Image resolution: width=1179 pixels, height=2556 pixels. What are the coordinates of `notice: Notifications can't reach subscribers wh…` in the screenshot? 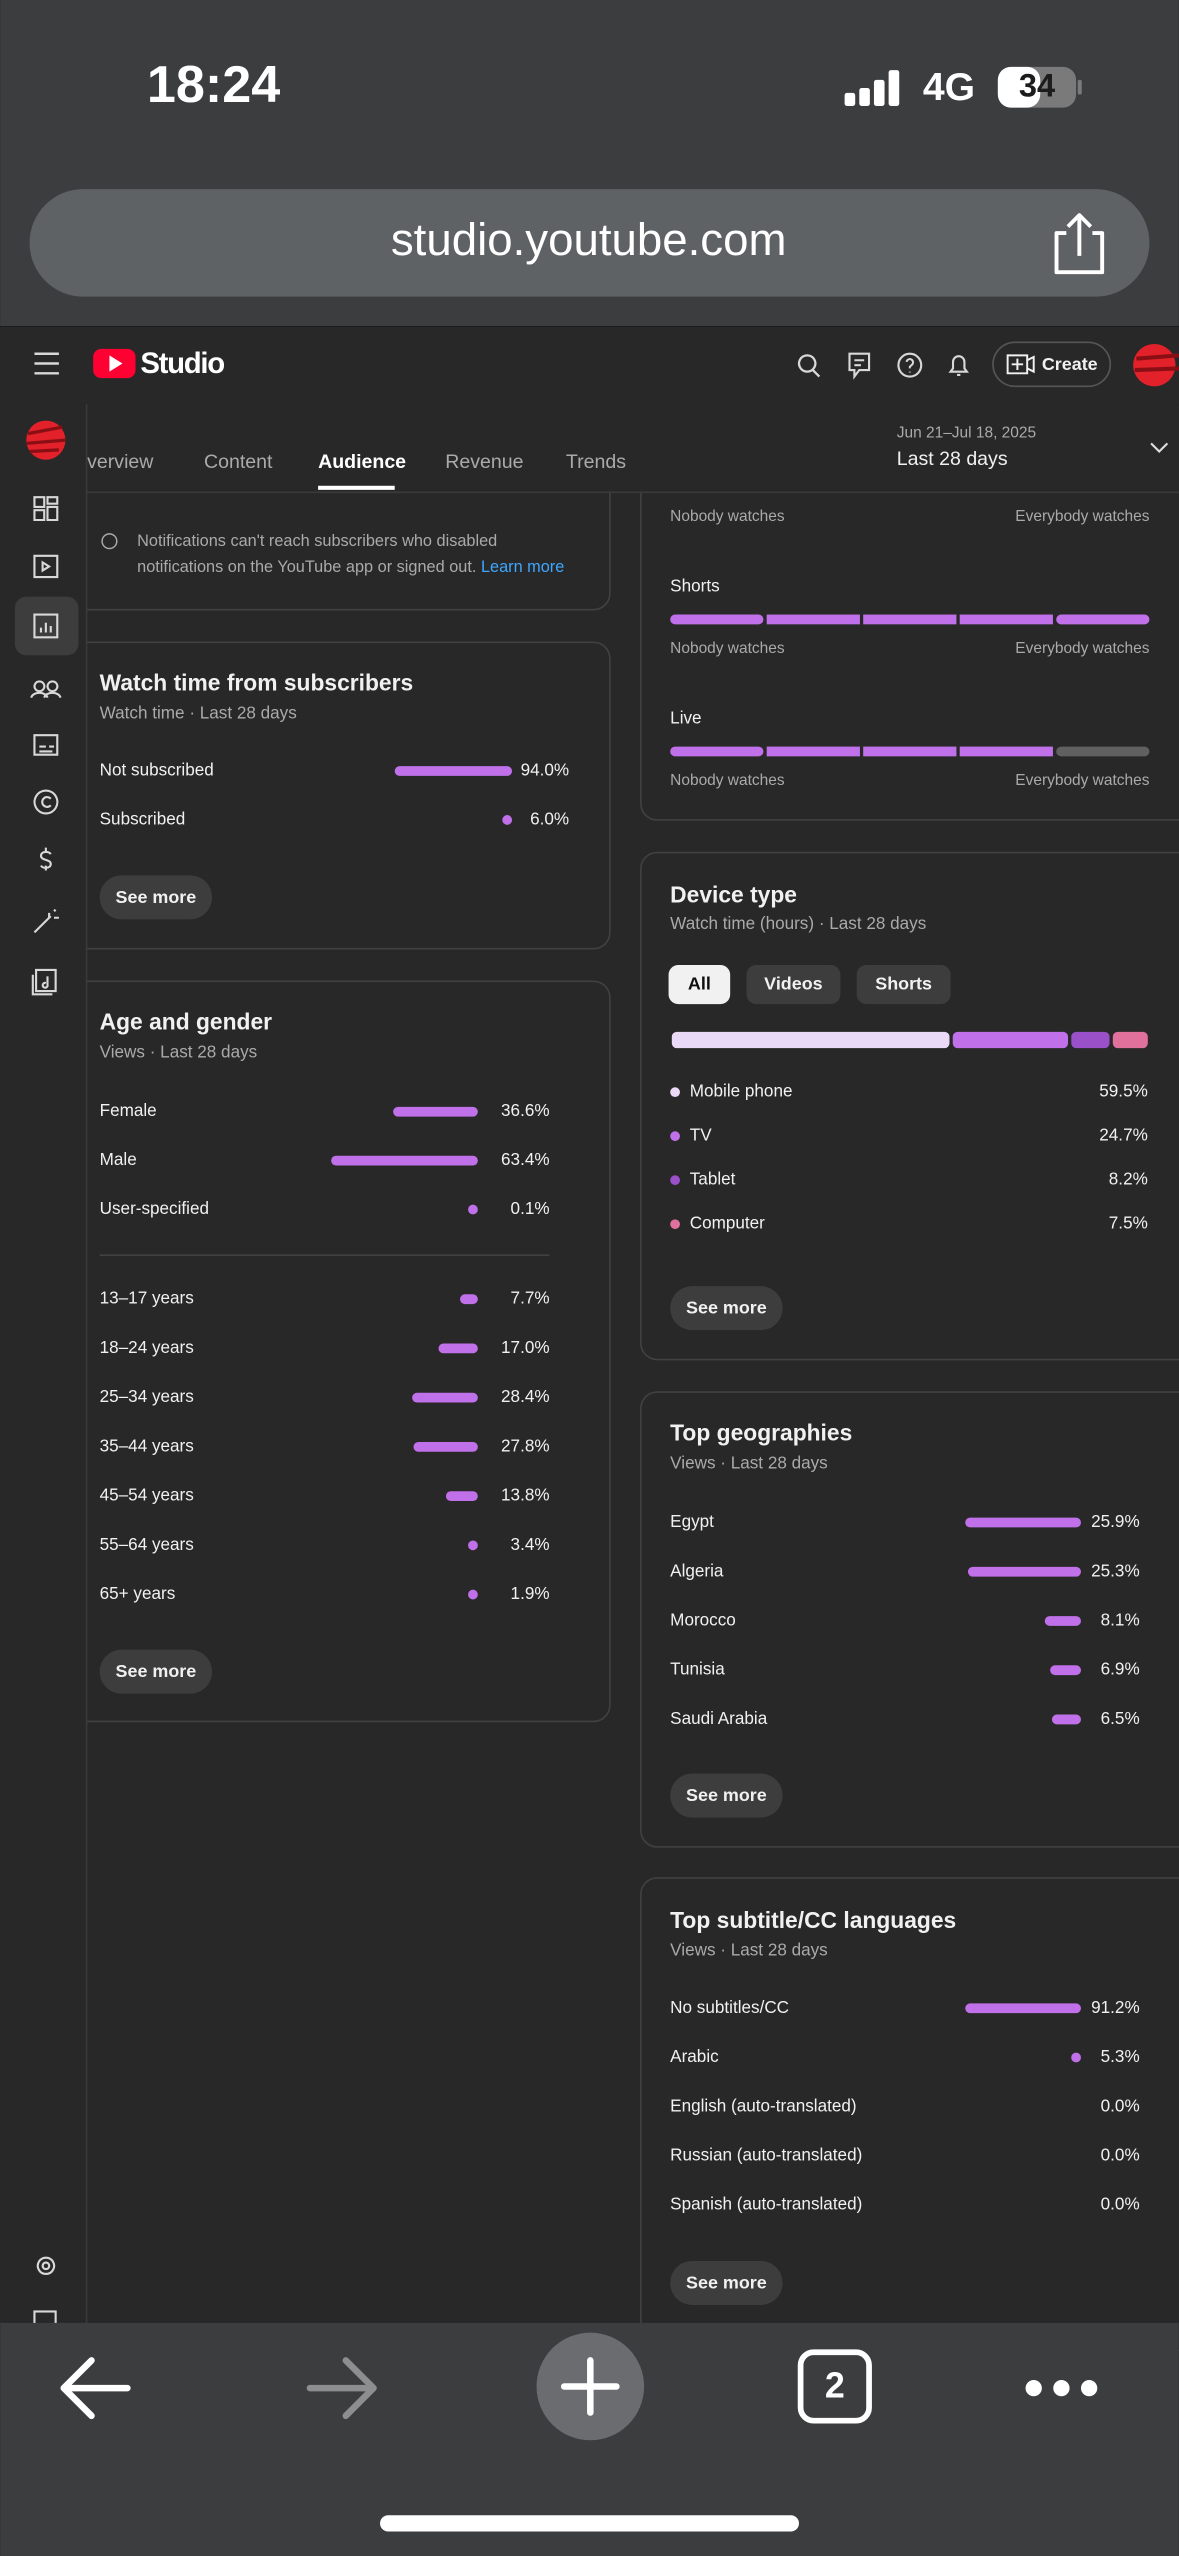 It's located at (361, 555).